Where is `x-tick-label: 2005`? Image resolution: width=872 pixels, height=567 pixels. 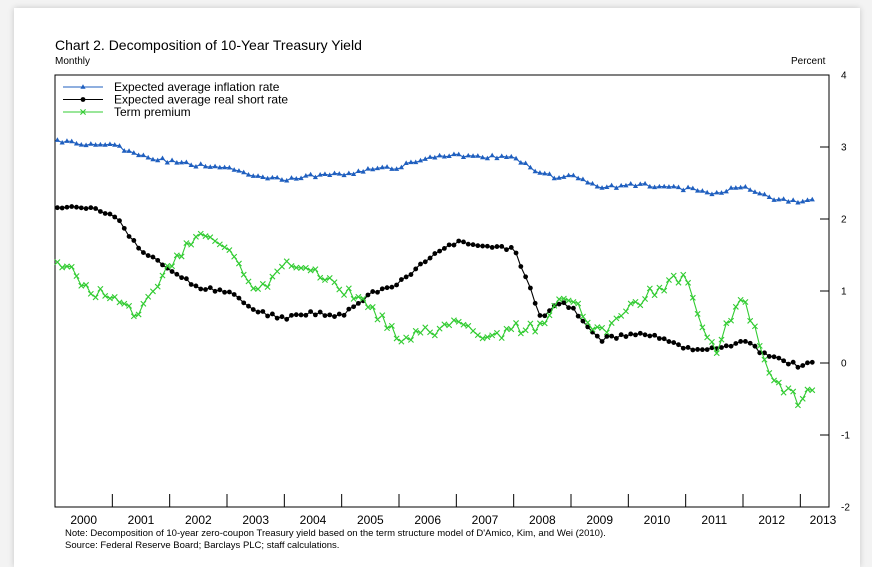
x-tick-label: 2005 is located at coordinates (370, 520).